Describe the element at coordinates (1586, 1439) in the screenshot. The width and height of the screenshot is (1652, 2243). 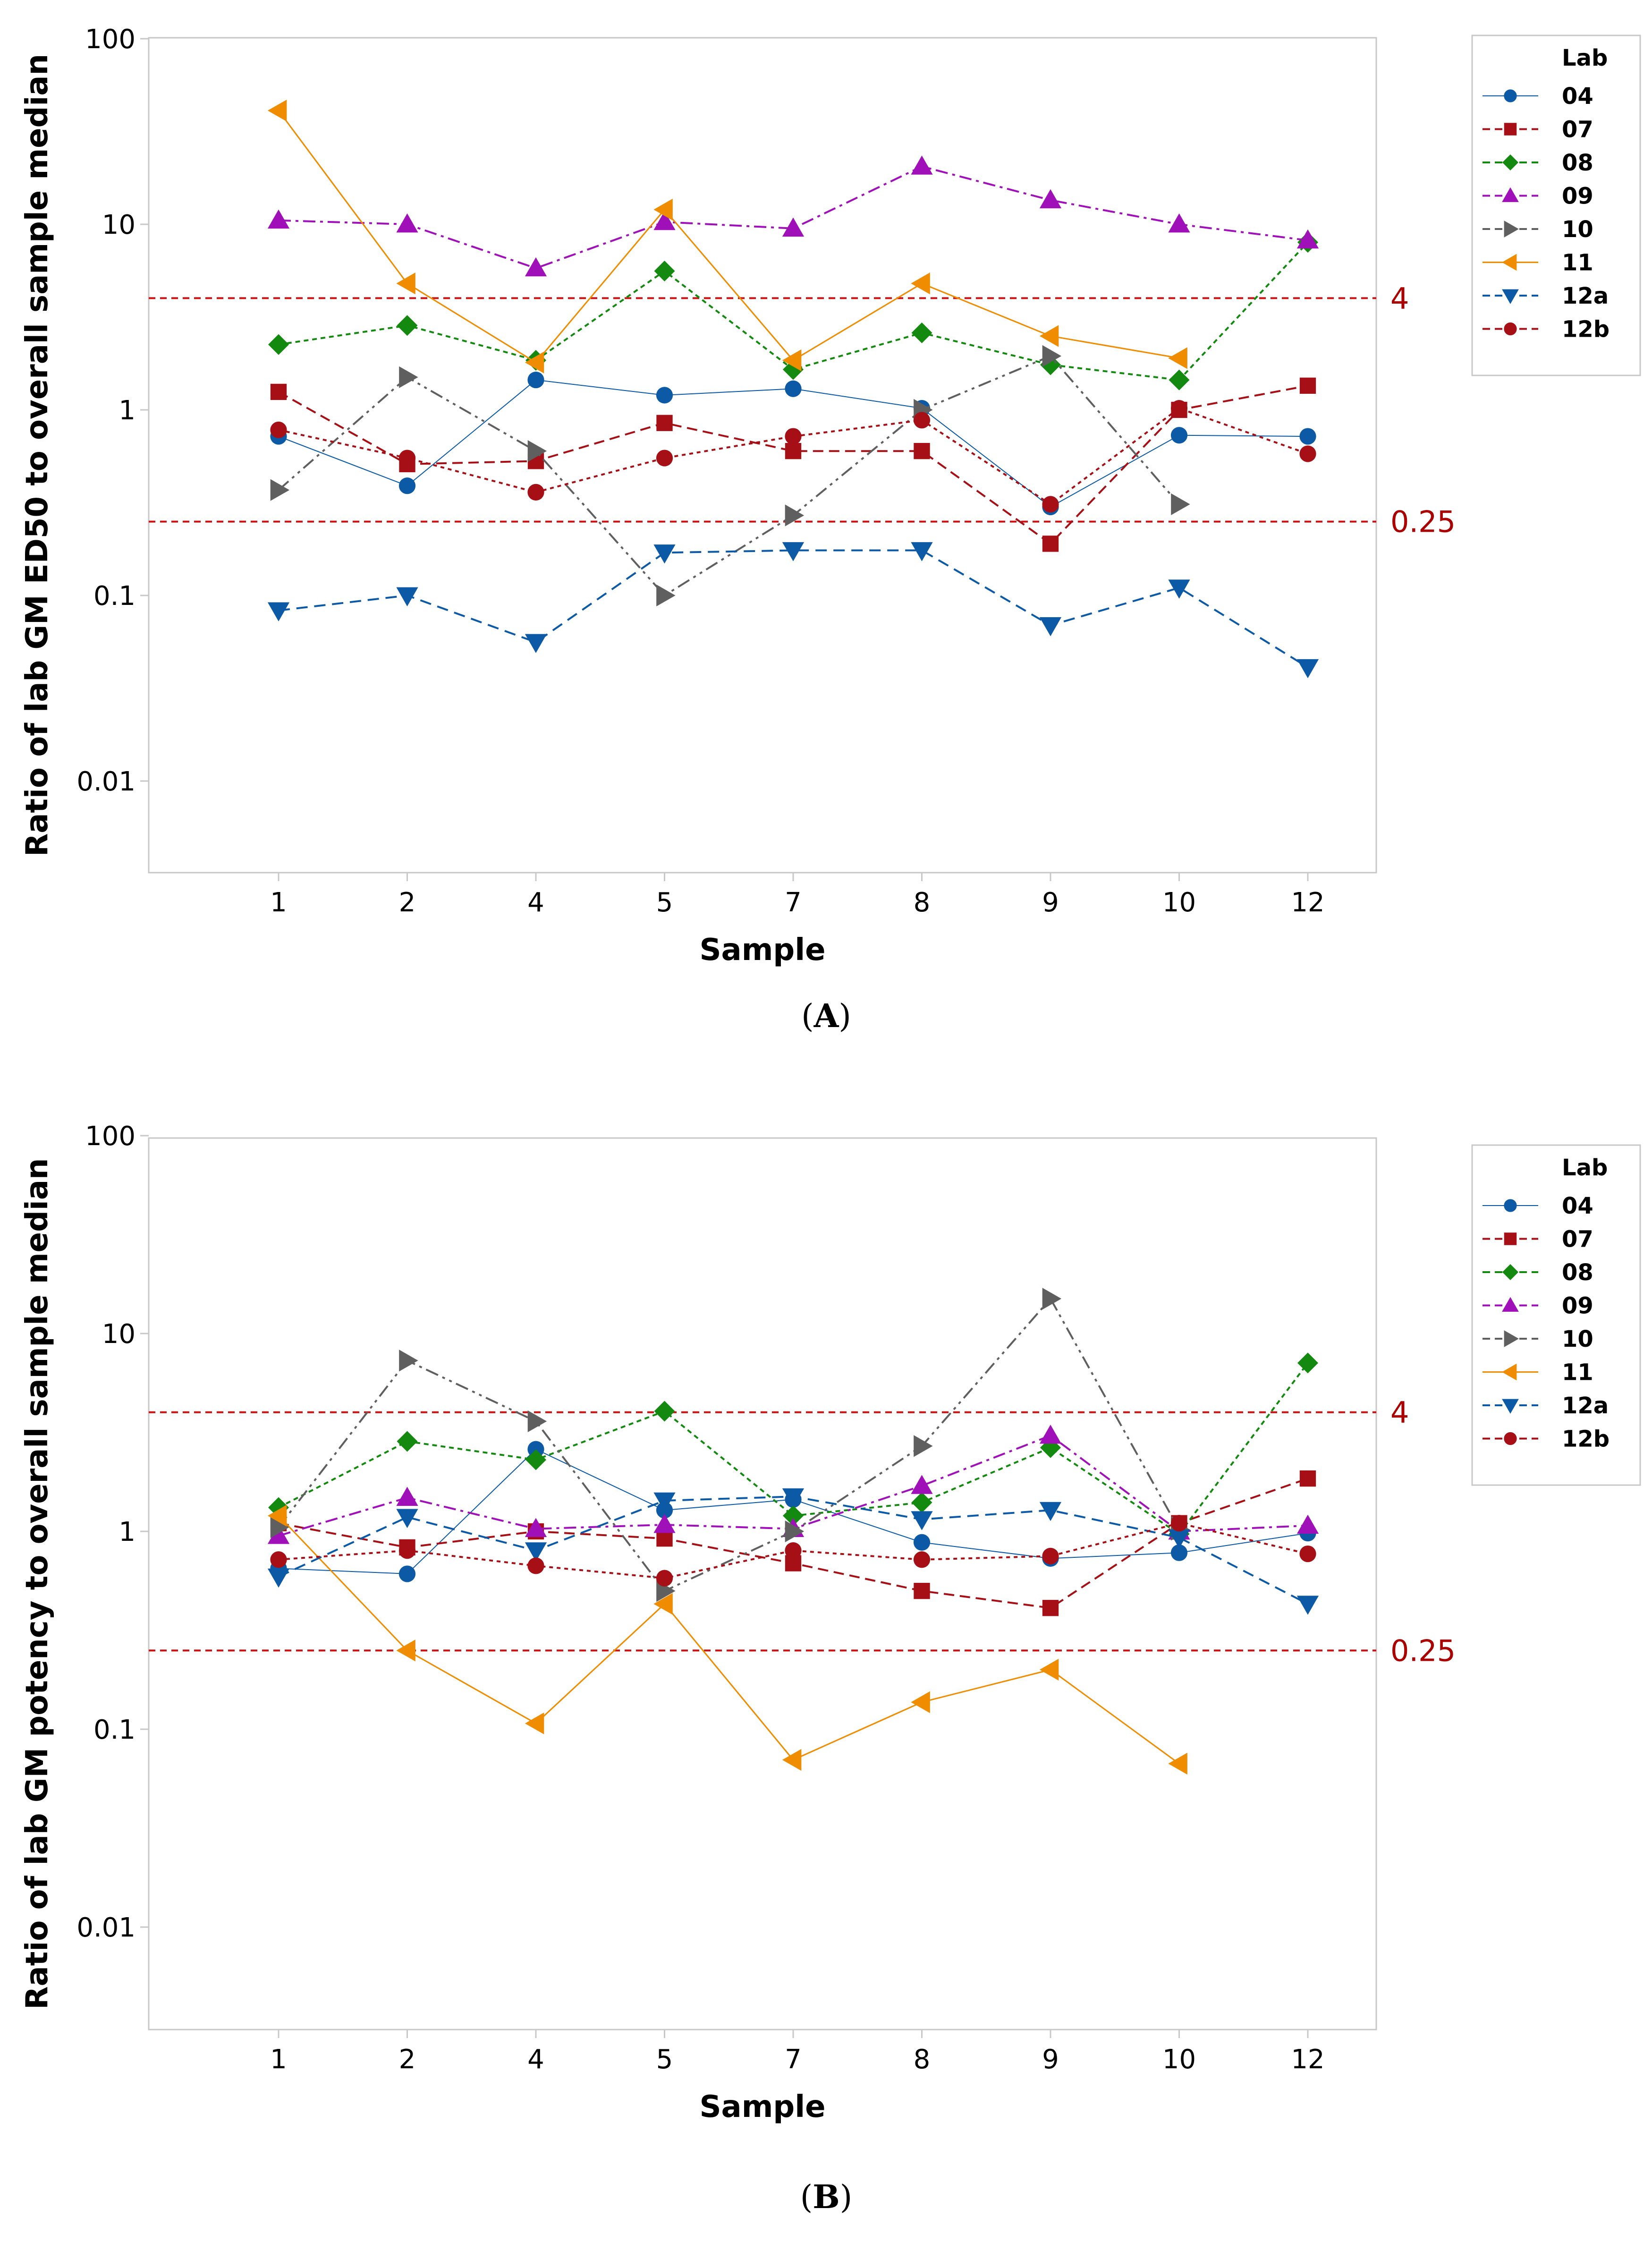
I see `b-legend-label: 12b` at that location.